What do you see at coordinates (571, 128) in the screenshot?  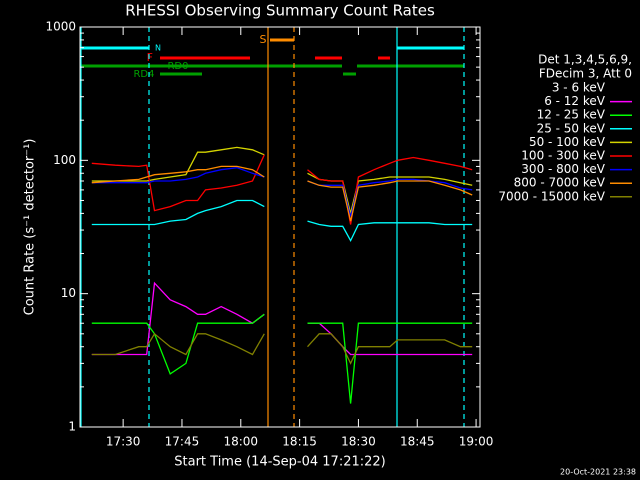 I see `legend-label: 25 - 50 keV` at bounding box center [571, 128].